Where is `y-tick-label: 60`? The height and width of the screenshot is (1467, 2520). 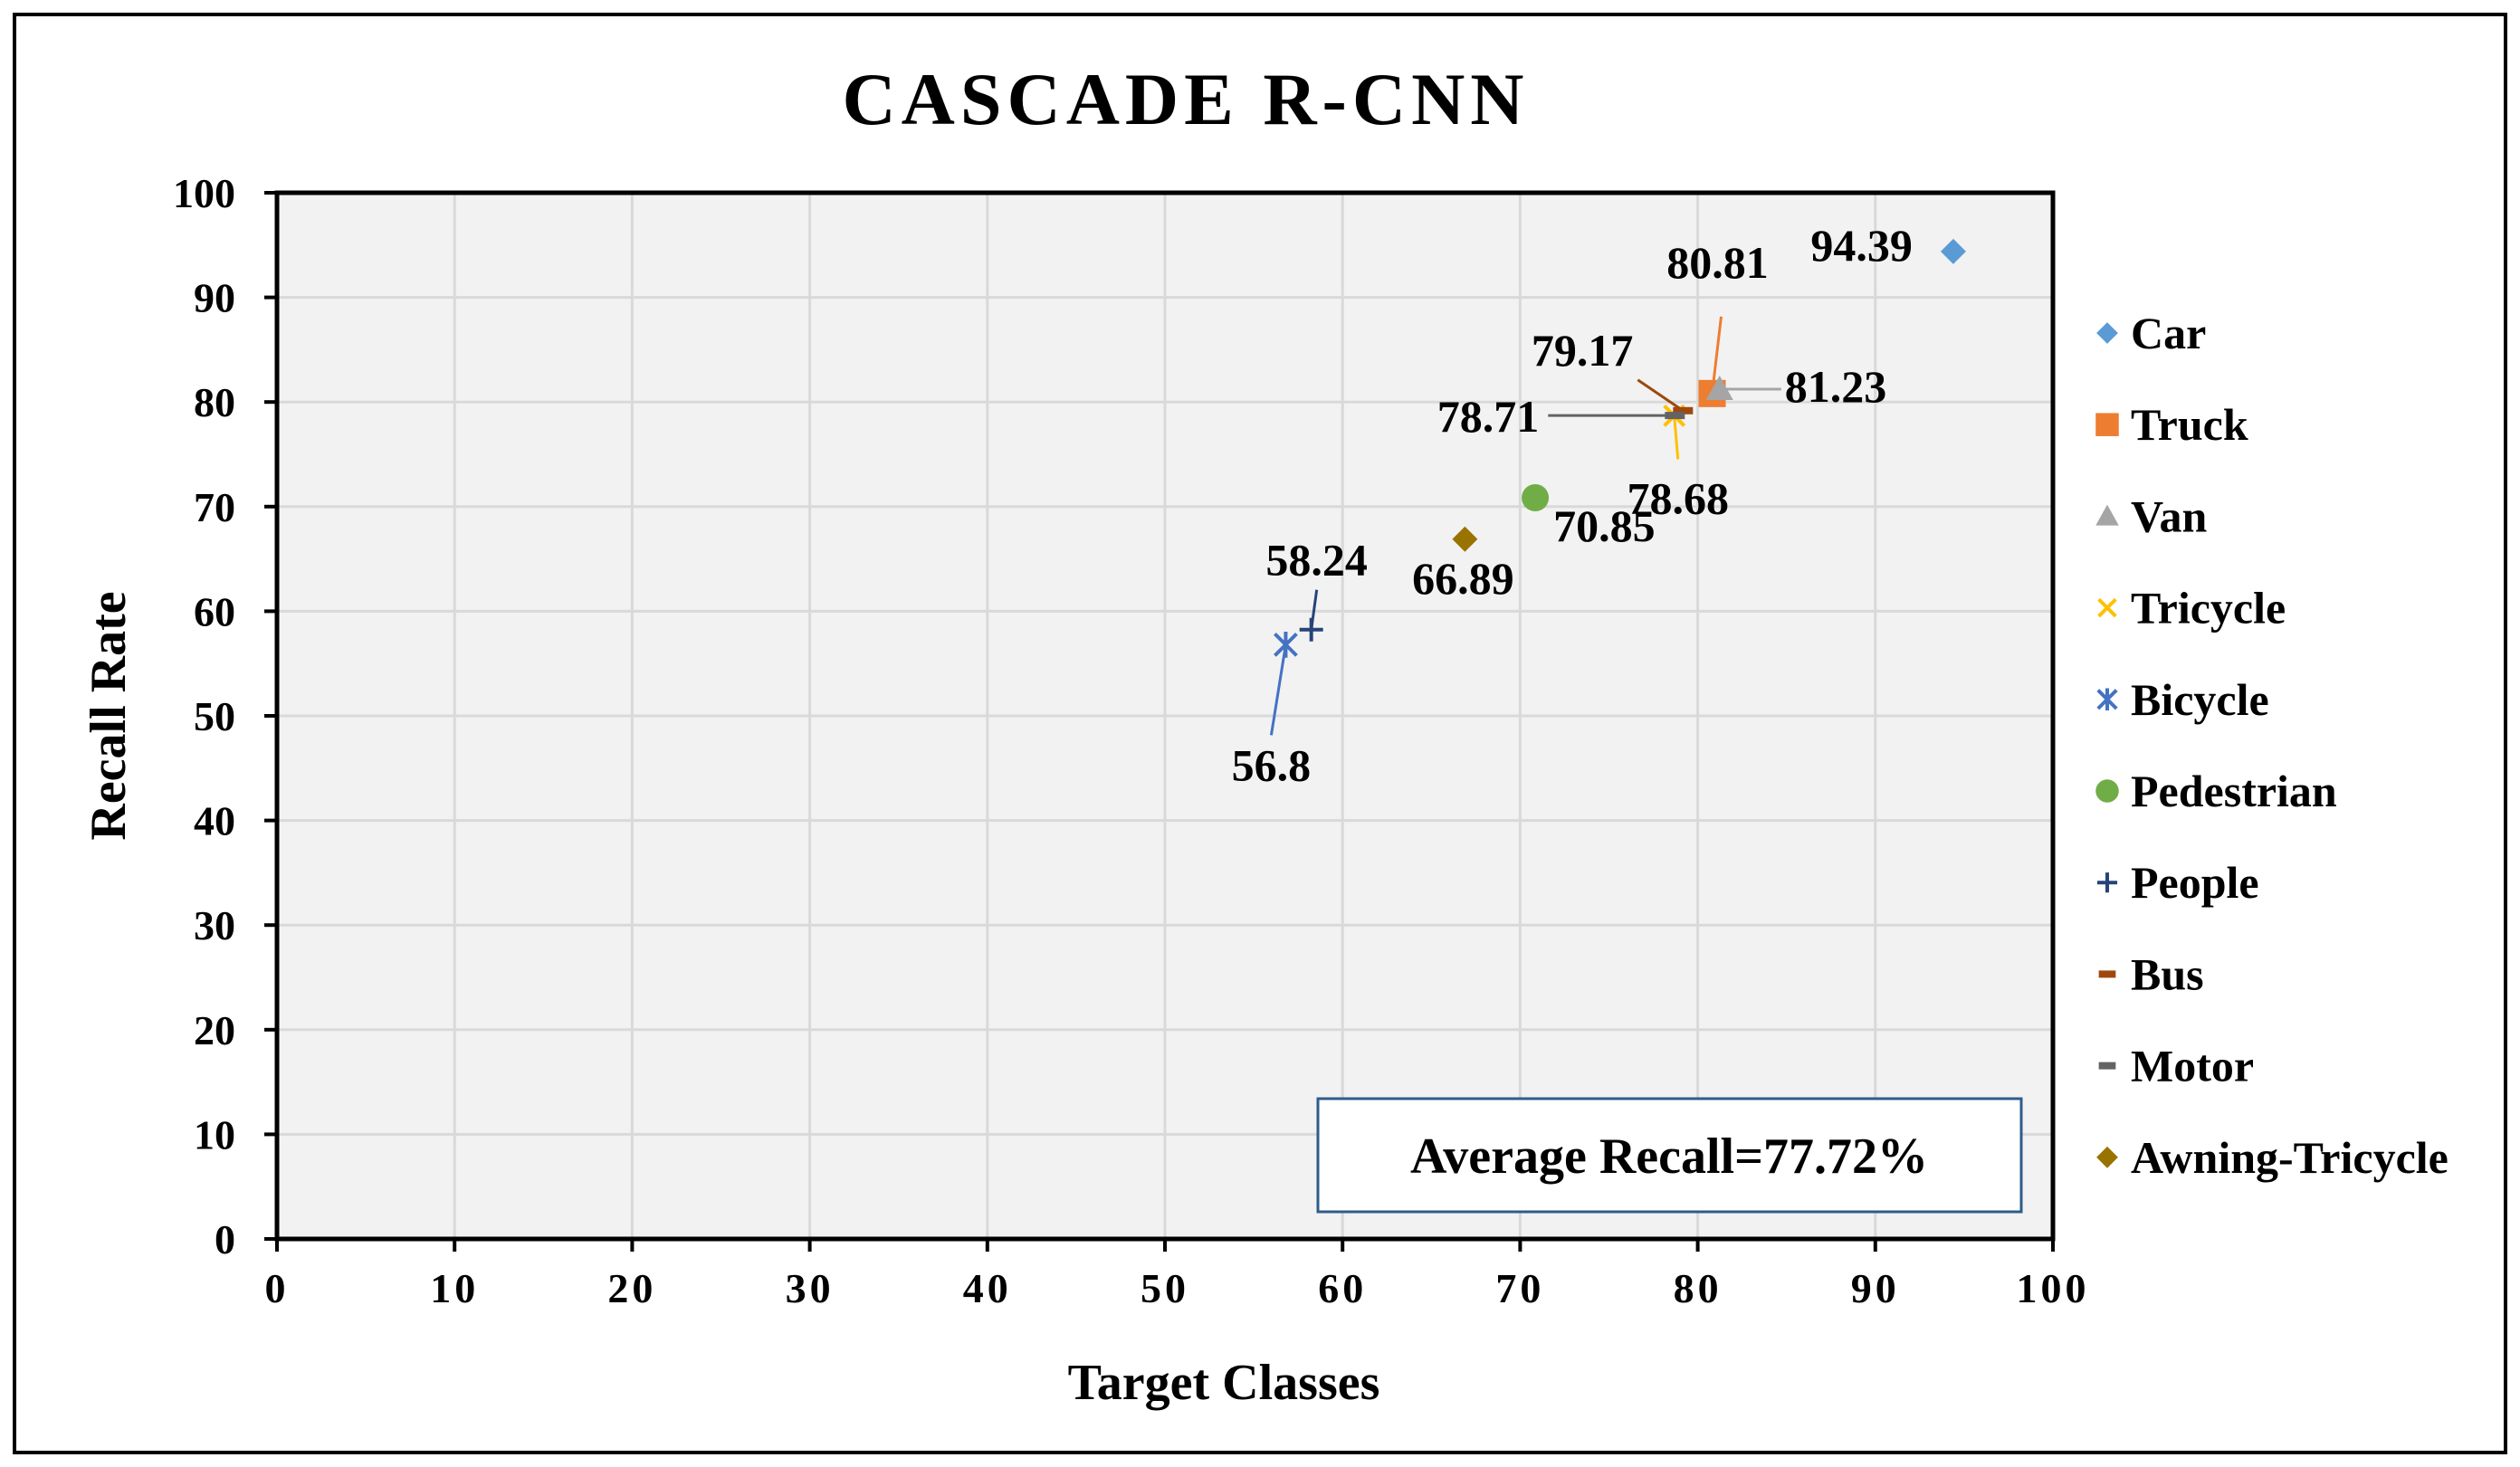 y-tick-label: 60 is located at coordinates (214, 611).